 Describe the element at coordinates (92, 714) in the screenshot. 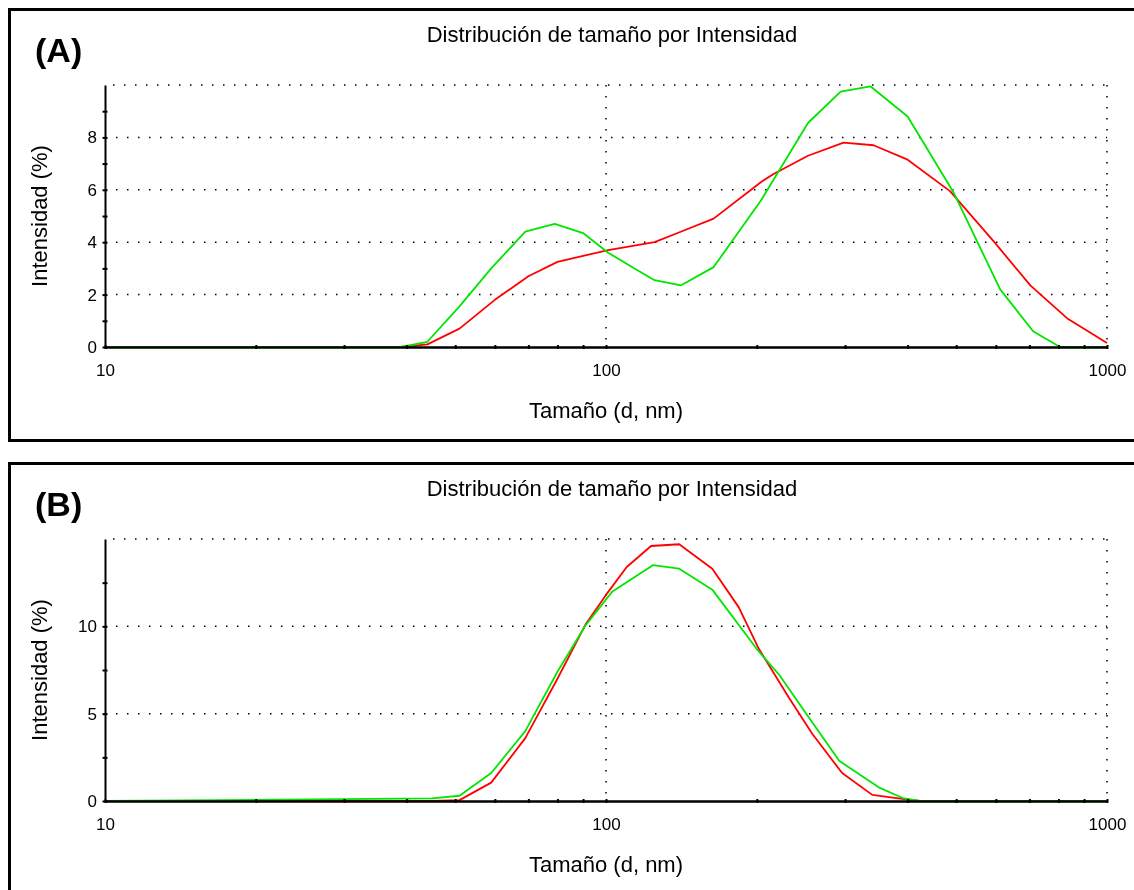

I see `y-tick-label: 5` at that location.